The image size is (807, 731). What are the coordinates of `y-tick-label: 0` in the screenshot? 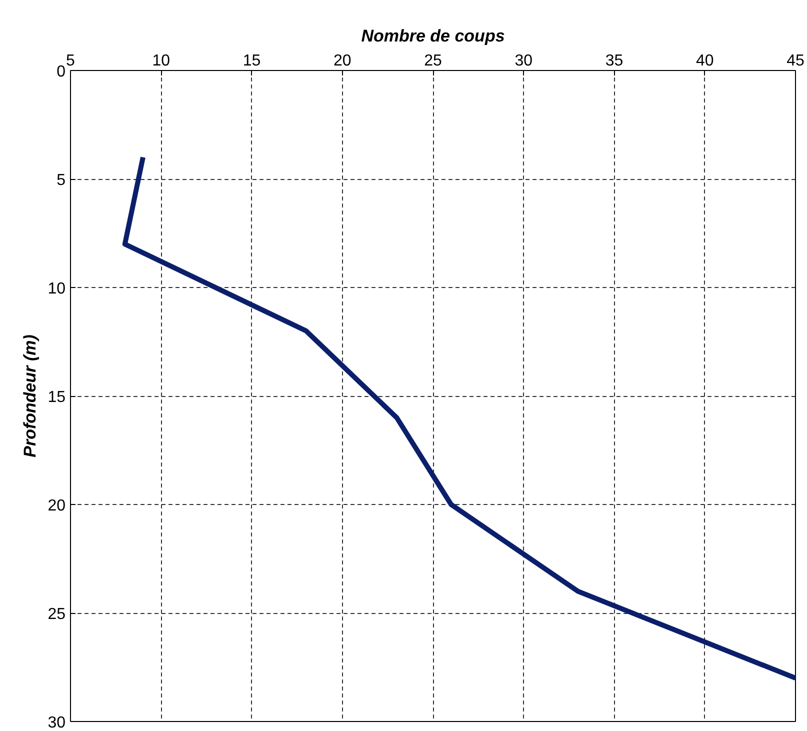 It's located at (61, 72).